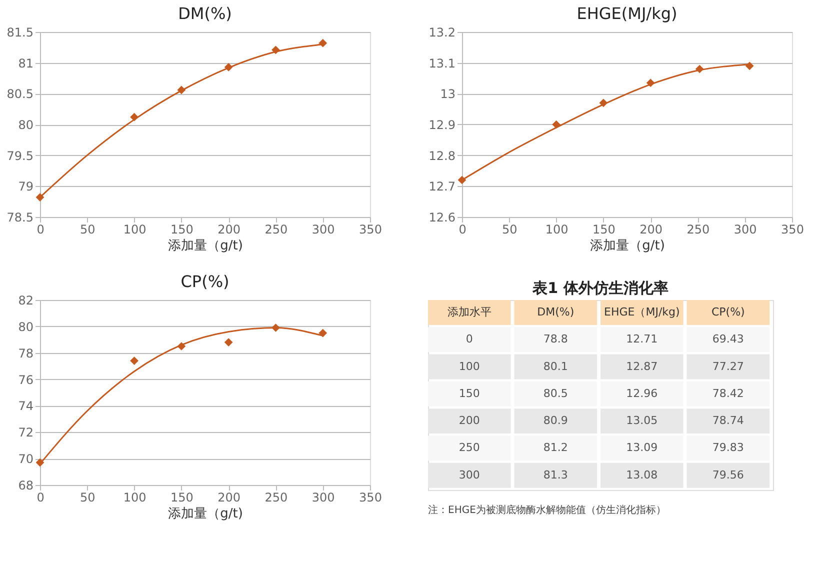 Image resolution: width=820 pixels, height=572 pixels. What do you see at coordinates (469, 366) in the screenshot?
I see `y-tick-label: 100` at bounding box center [469, 366].